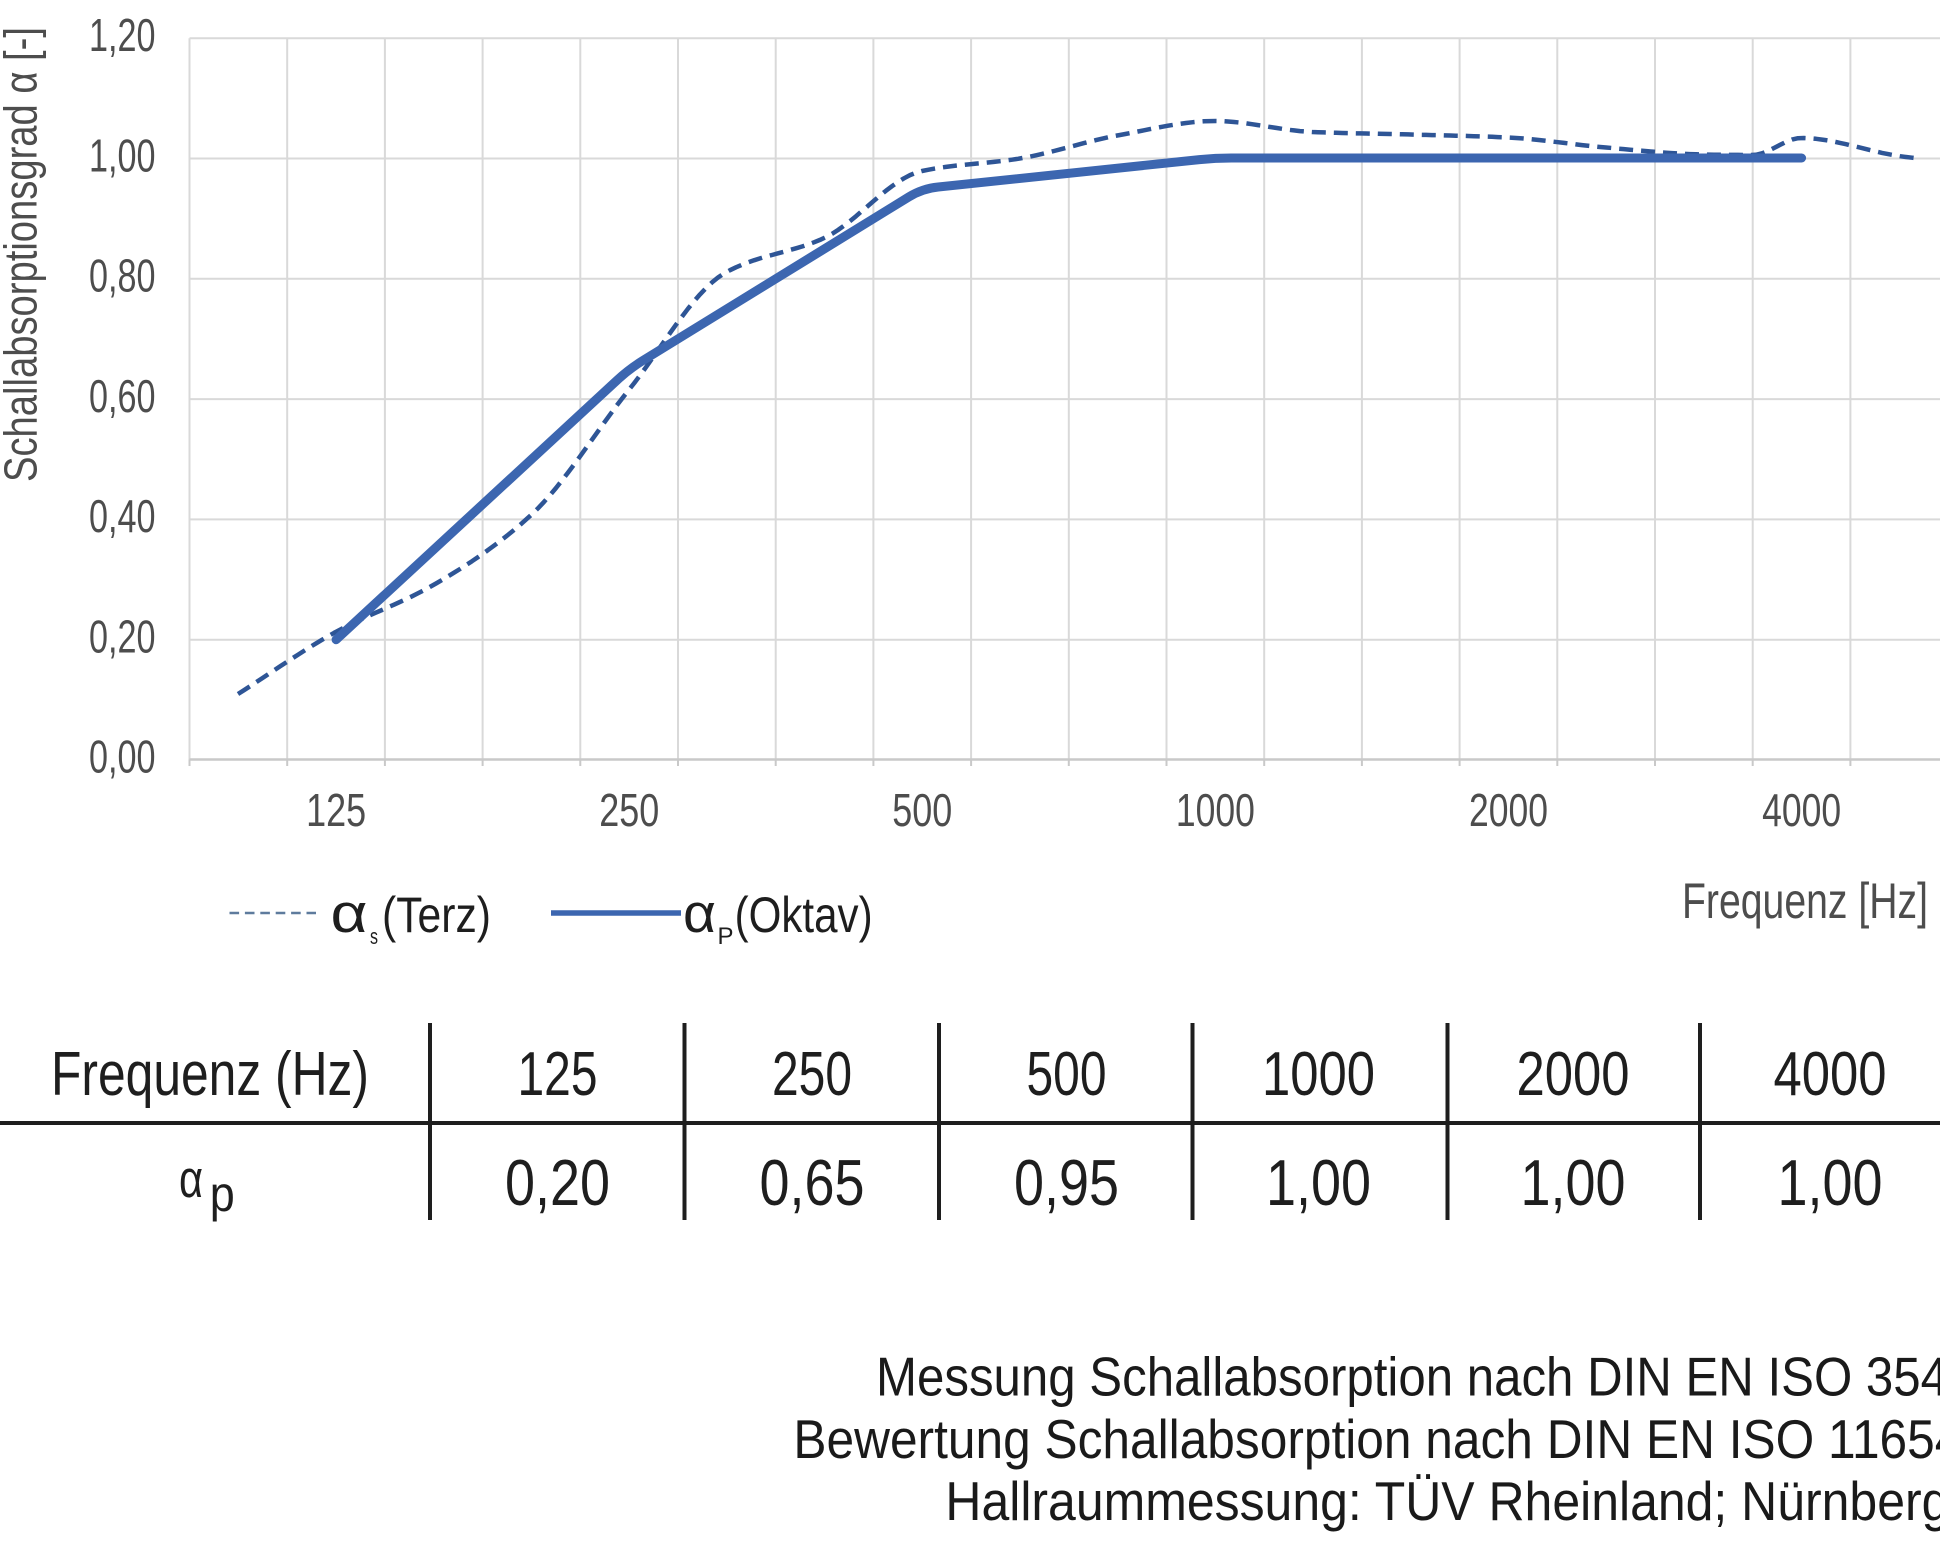  I want to click on svg-text: (Terz), so click(436, 915).